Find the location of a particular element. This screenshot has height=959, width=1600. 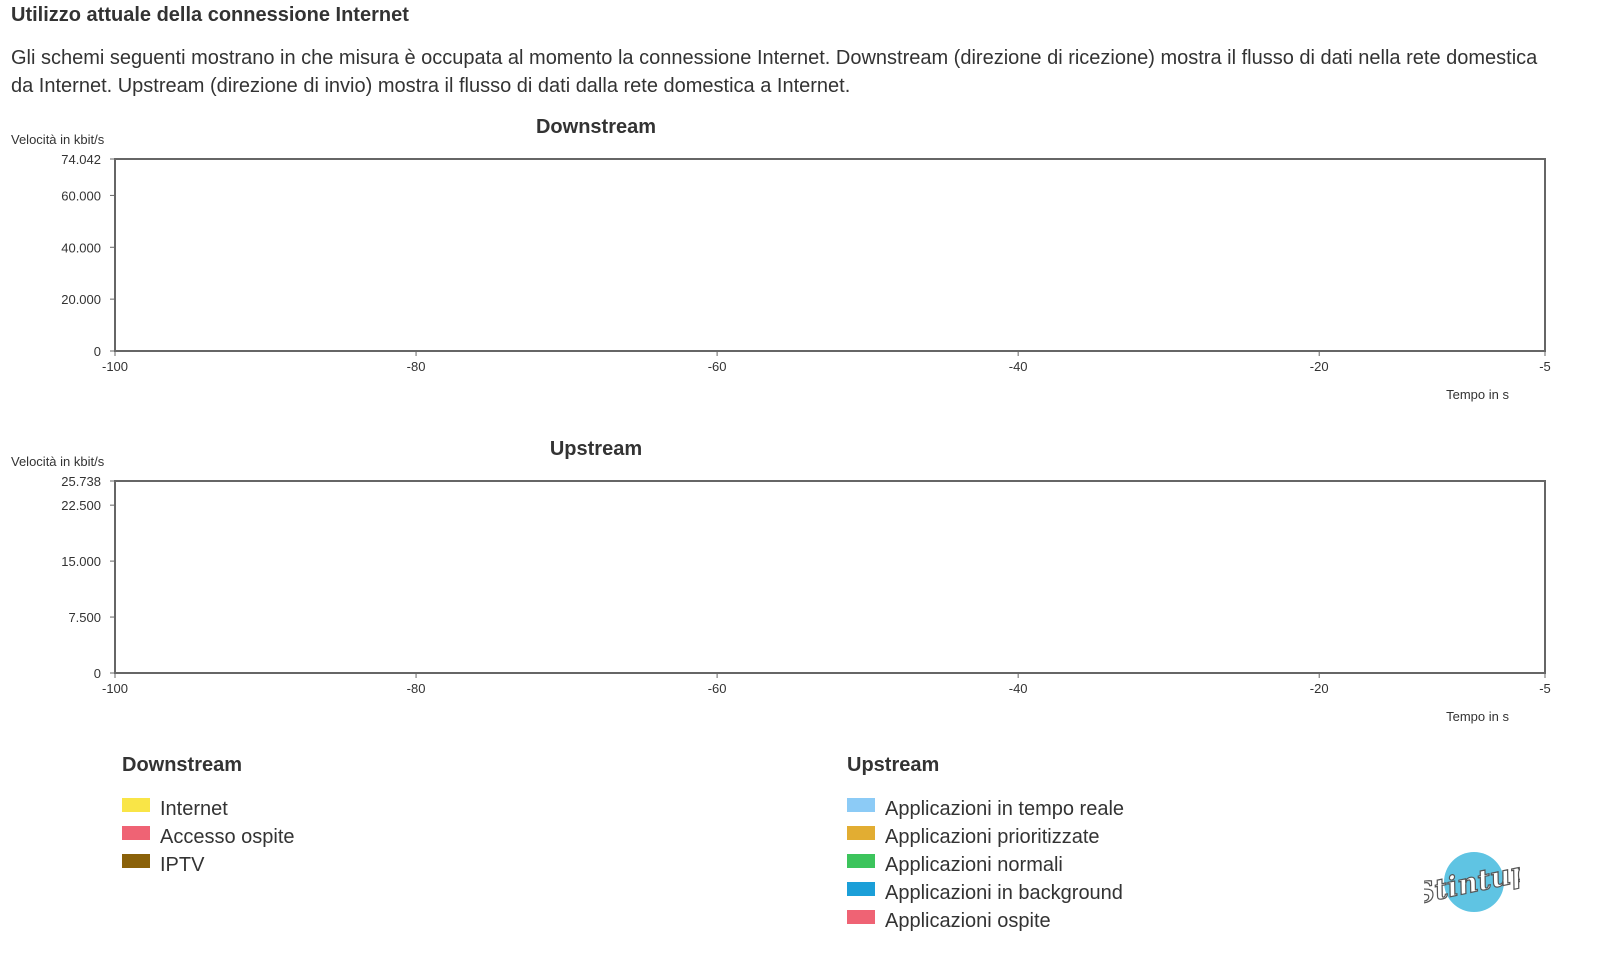

upstream-y-axis-label: Velocità in kbit/s is located at coordinates (58, 461).